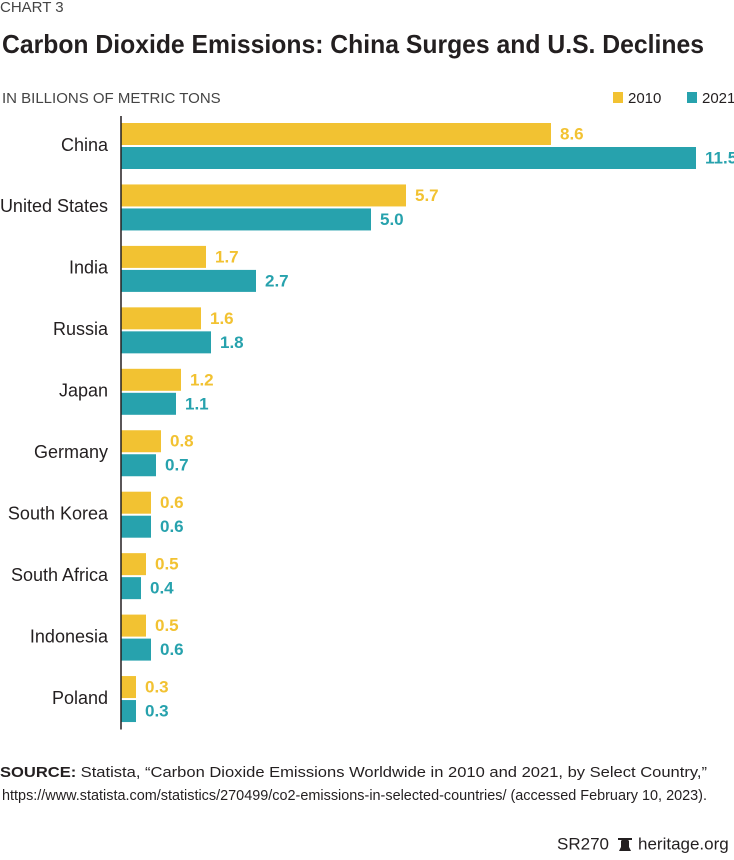  Describe the element at coordinates (111, 98) in the screenshot. I see `chart-subtitle: IN BILLIONS OF METRIC TONS` at that location.